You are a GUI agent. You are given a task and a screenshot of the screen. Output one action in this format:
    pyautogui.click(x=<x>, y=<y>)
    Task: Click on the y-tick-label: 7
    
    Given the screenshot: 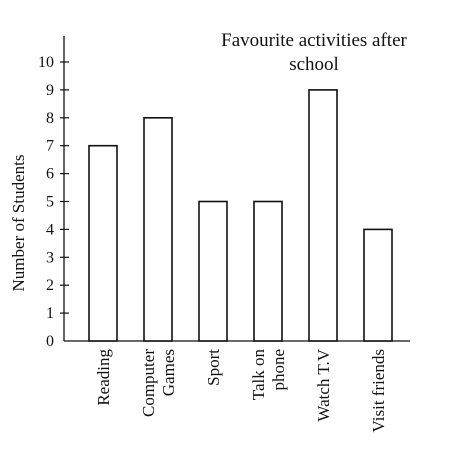 What is the action you would take?
    pyautogui.click(x=50, y=146)
    